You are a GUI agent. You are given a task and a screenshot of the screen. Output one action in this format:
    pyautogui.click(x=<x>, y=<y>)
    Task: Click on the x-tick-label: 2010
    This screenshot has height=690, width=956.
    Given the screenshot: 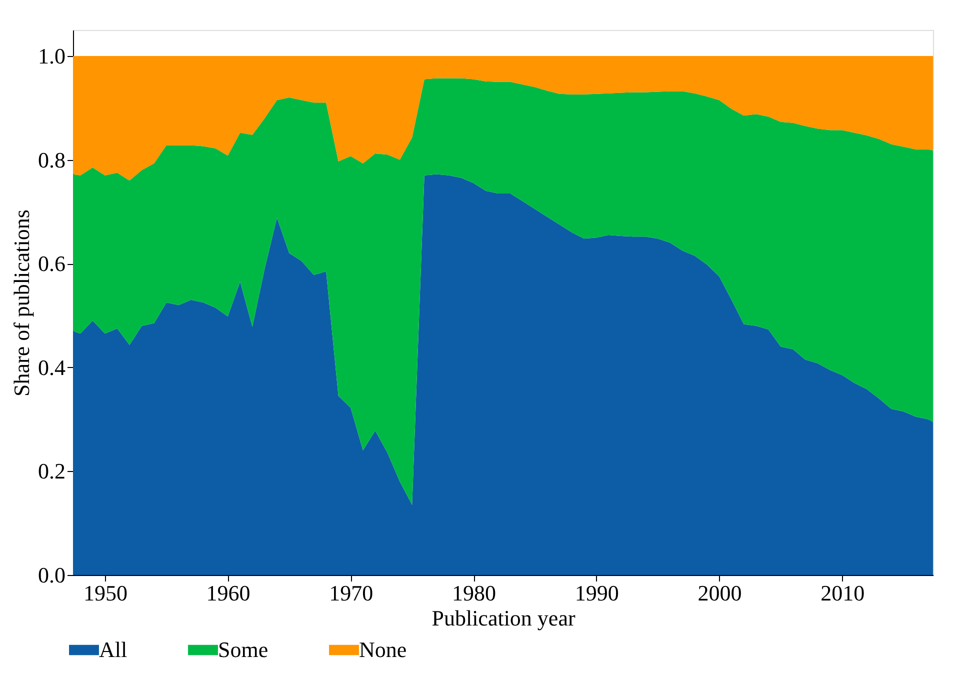 What is the action you would take?
    pyautogui.click(x=842, y=593)
    